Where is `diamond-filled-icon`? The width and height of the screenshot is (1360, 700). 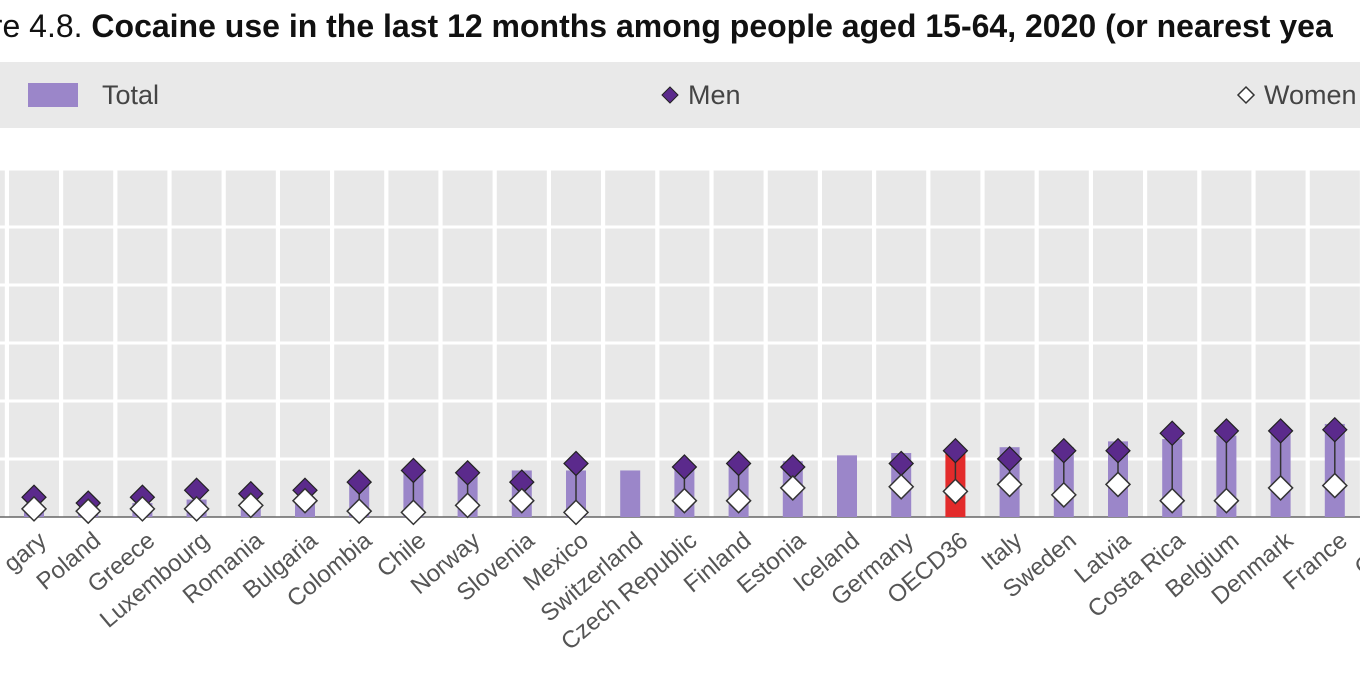 diamond-filled-icon is located at coordinates (670, 95).